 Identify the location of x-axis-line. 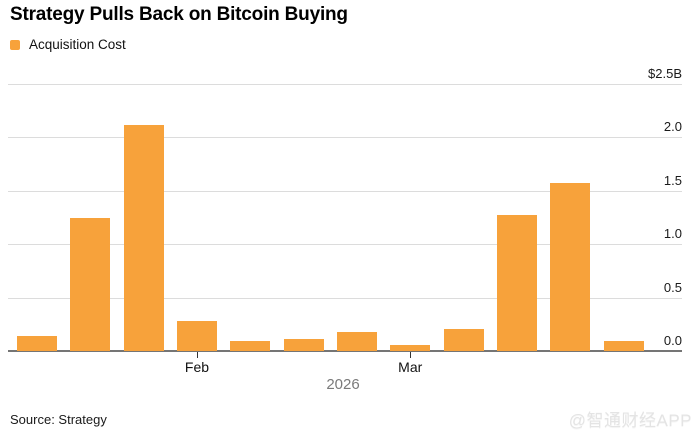
(345, 351).